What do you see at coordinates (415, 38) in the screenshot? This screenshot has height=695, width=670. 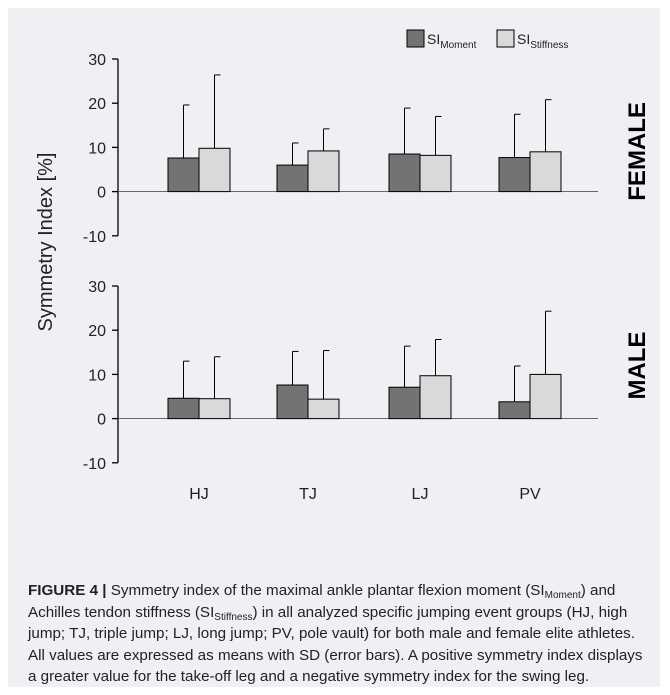 I see `legend-moment-swatch` at bounding box center [415, 38].